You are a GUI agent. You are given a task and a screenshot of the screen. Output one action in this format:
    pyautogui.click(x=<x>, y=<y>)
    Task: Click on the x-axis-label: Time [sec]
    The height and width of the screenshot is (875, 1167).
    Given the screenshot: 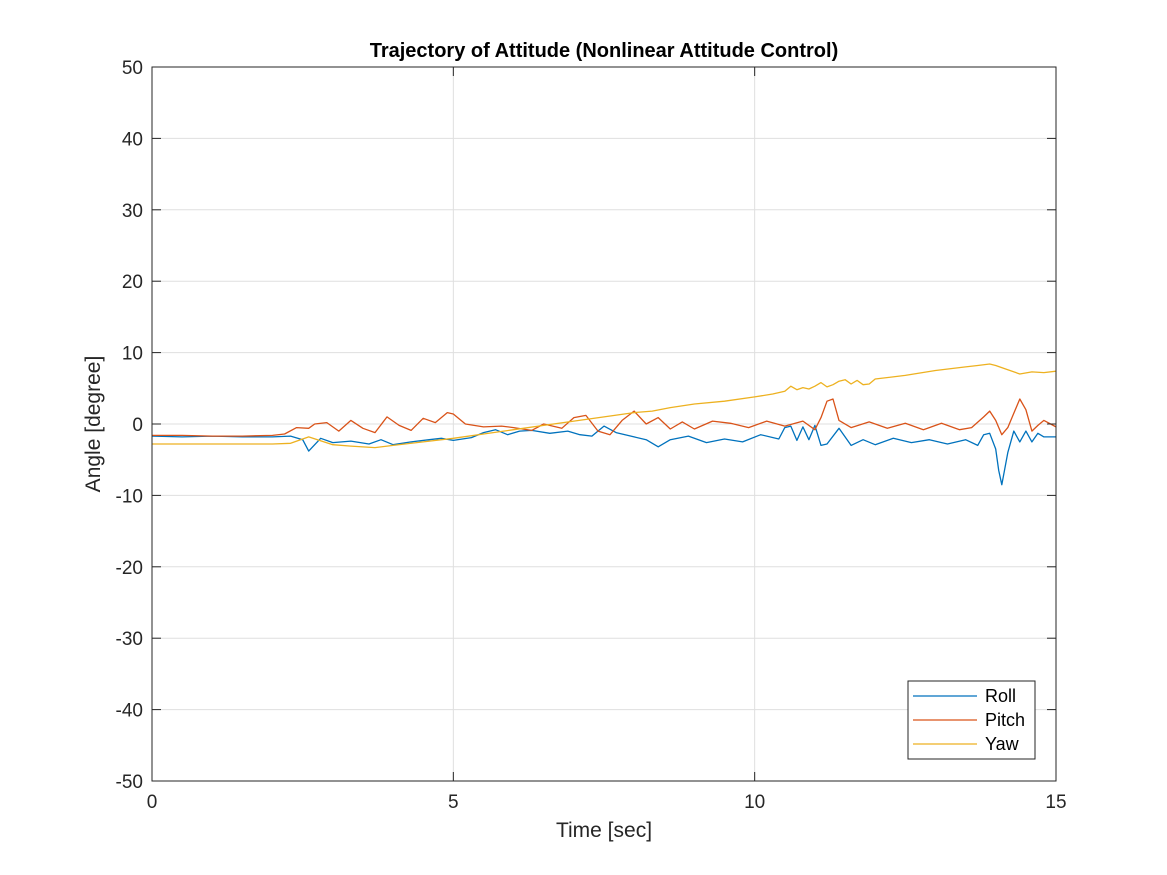 What is the action you would take?
    pyautogui.click(x=604, y=830)
    